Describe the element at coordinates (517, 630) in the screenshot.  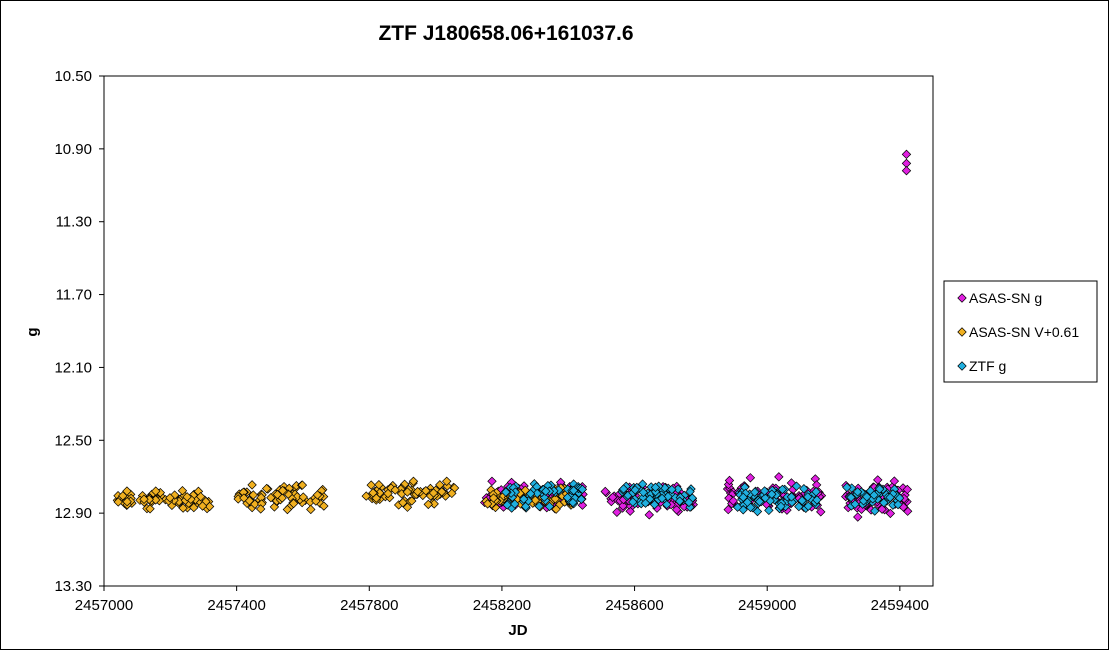
I see `x-axis-label: JD` at that location.